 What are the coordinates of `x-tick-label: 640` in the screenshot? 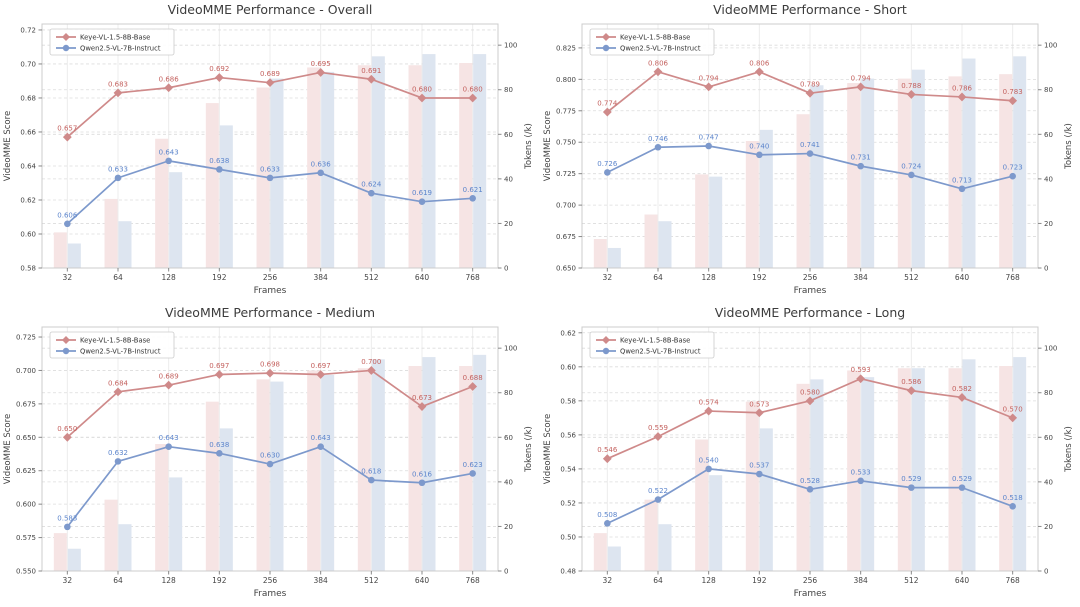 It's located at (422, 580).